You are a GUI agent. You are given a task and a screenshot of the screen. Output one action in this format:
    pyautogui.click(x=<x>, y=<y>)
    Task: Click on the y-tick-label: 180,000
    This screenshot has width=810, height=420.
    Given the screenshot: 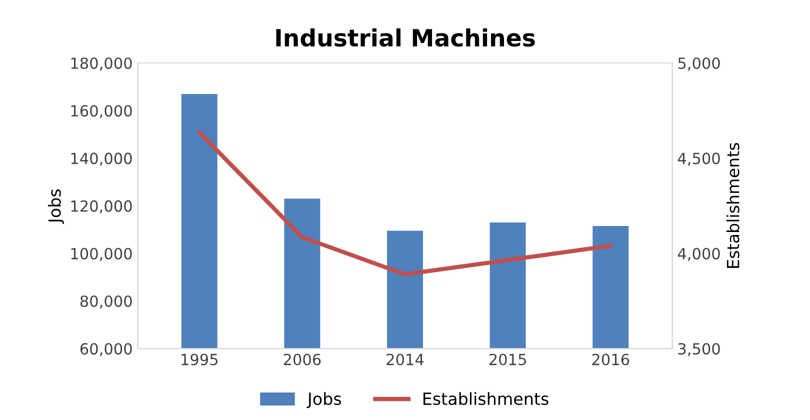 What is the action you would take?
    pyautogui.click(x=101, y=64)
    